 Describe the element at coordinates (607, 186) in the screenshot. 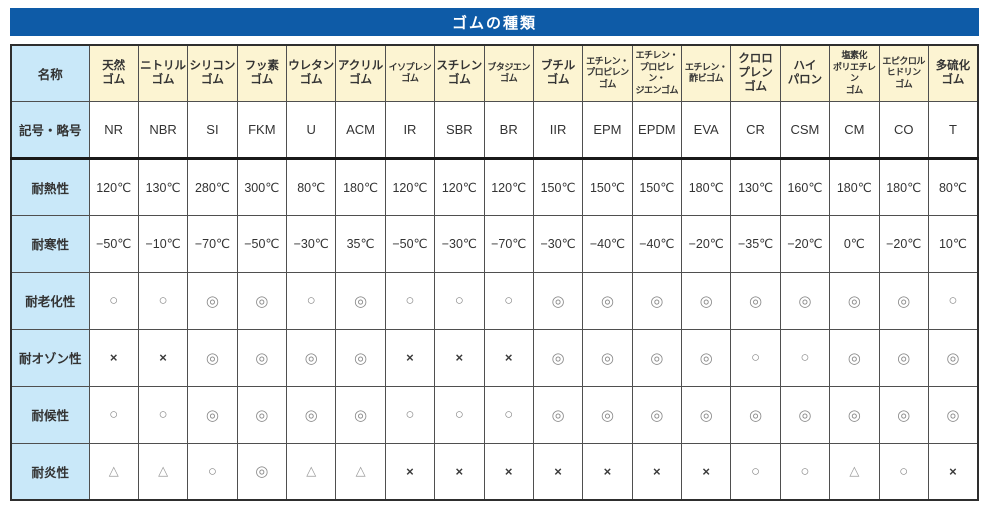

I see `cell-heat-EPM: 150℃` at that location.